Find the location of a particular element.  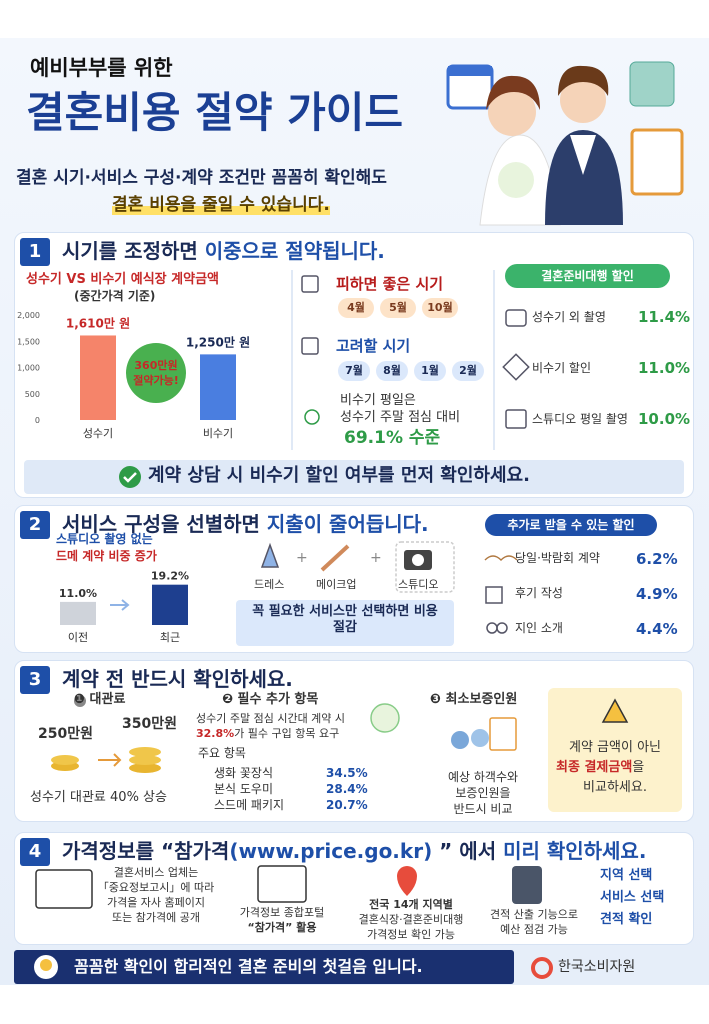

section-title: 시기를 조정하면 is located at coordinates (133, 251).